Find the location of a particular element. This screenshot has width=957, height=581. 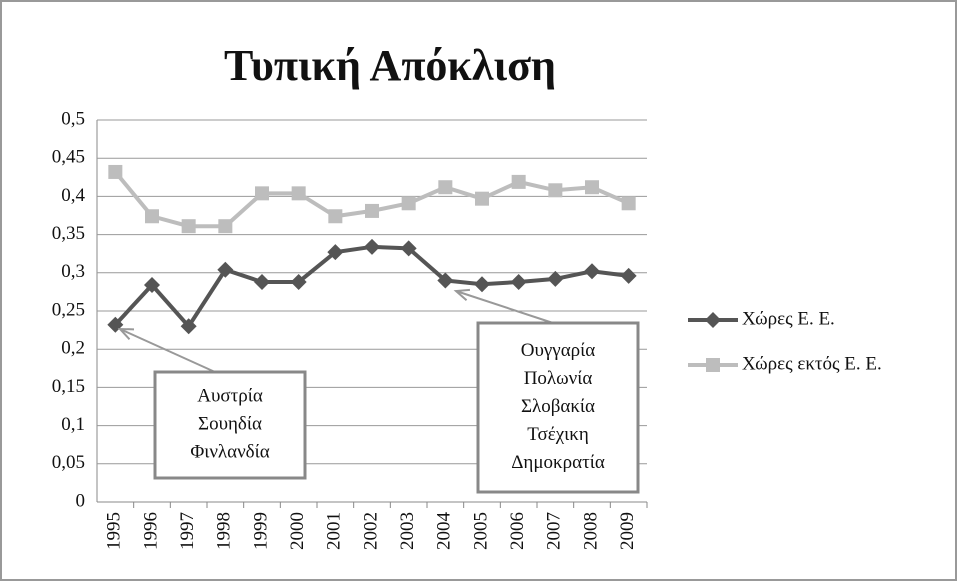

annotation-text: Δημοκρατία is located at coordinates (558, 462).